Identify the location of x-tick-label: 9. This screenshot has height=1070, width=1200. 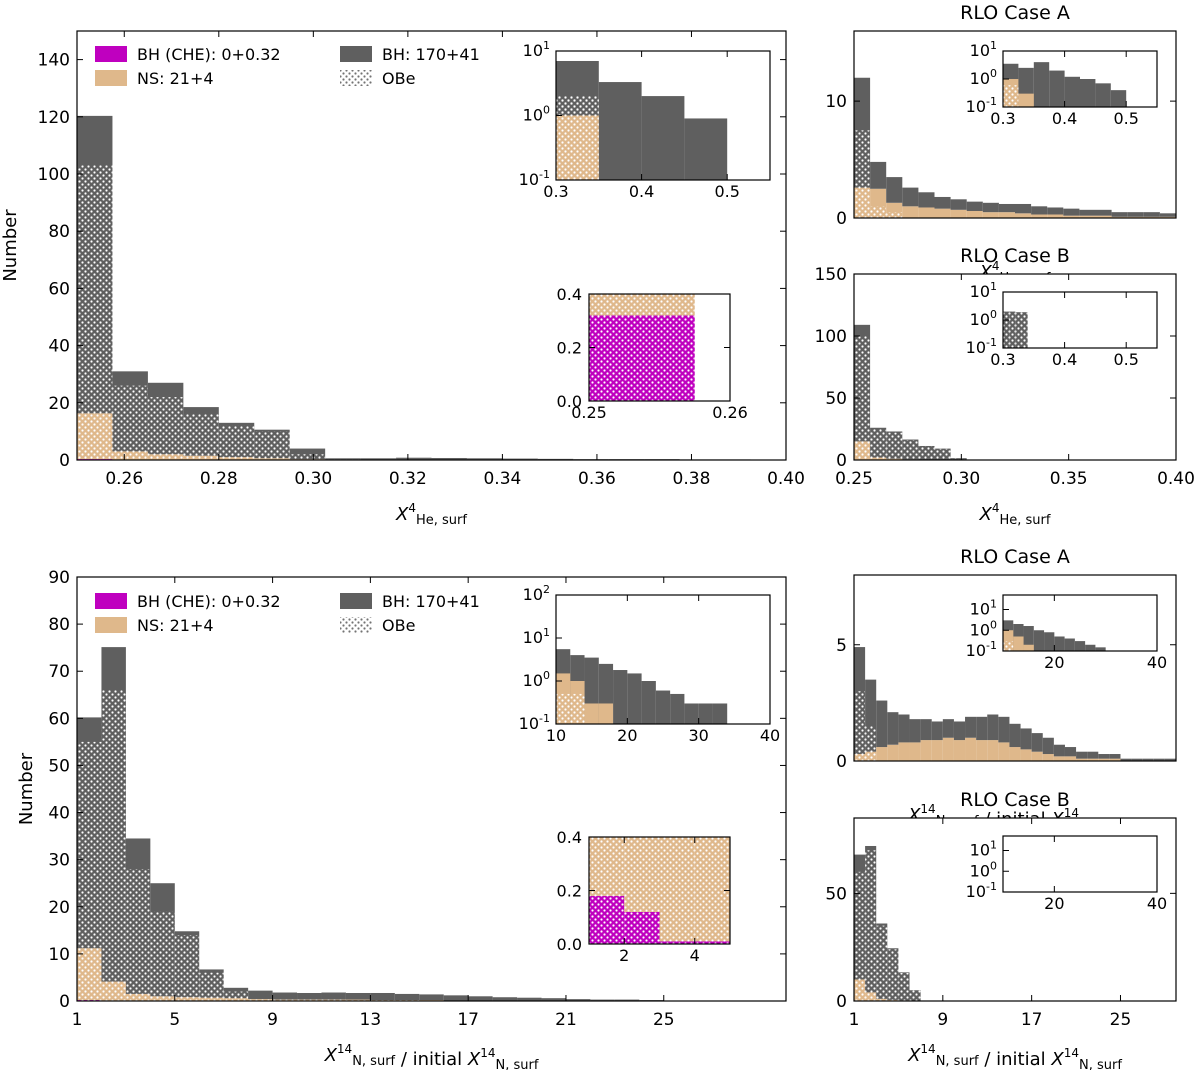
(942, 1020).